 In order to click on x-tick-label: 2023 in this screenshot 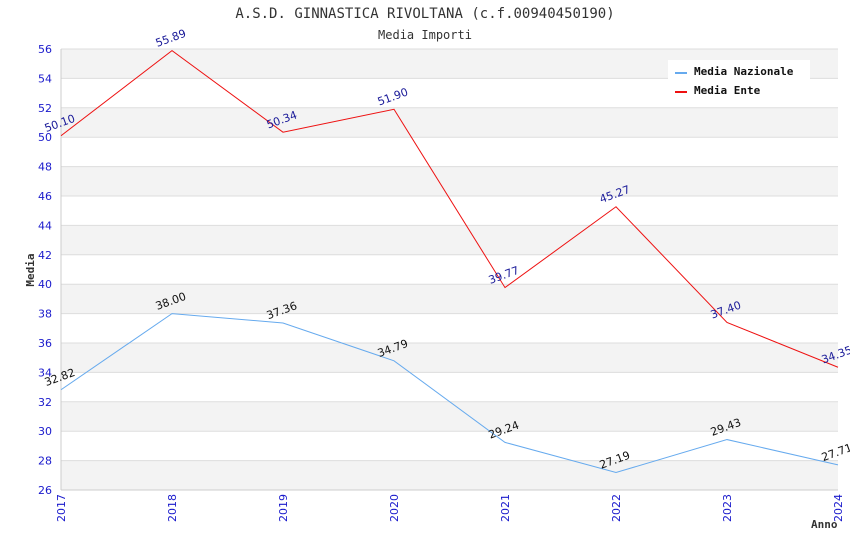, I will do `click(727, 508)`.